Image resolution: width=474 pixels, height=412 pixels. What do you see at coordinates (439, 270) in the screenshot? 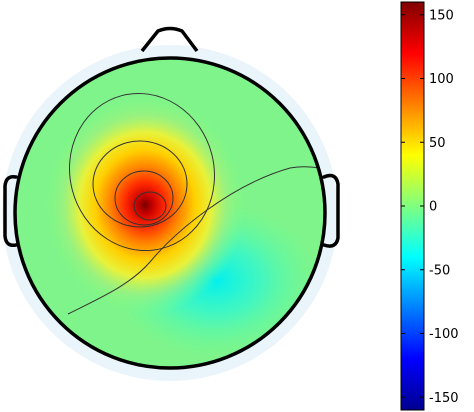
I see `colorbar-tick-label: -50` at bounding box center [439, 270].